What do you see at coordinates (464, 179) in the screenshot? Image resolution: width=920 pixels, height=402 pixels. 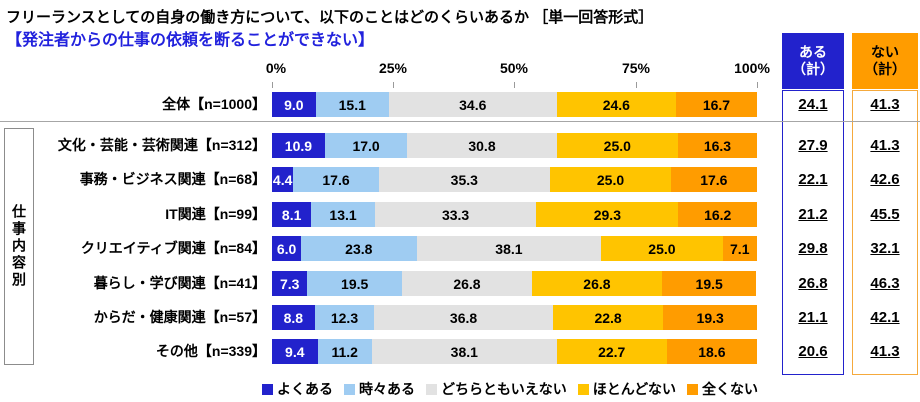 I see `bar-segment-3: 35.3` at bounding box center [464, 179].